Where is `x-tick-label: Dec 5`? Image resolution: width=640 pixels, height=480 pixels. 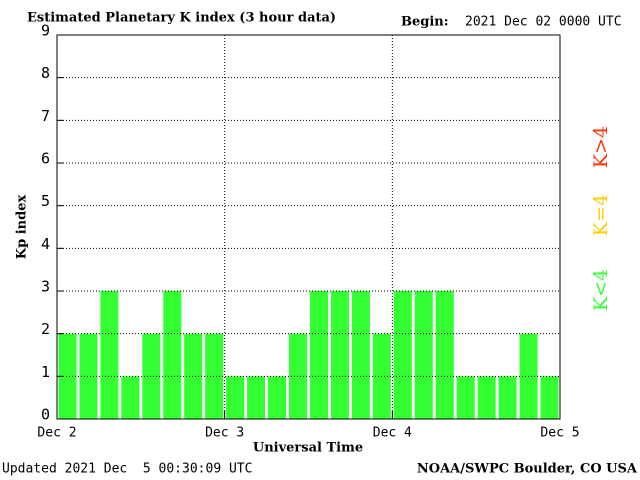 x-tick-label: Dec 5 is located at coordinates (559, 433).